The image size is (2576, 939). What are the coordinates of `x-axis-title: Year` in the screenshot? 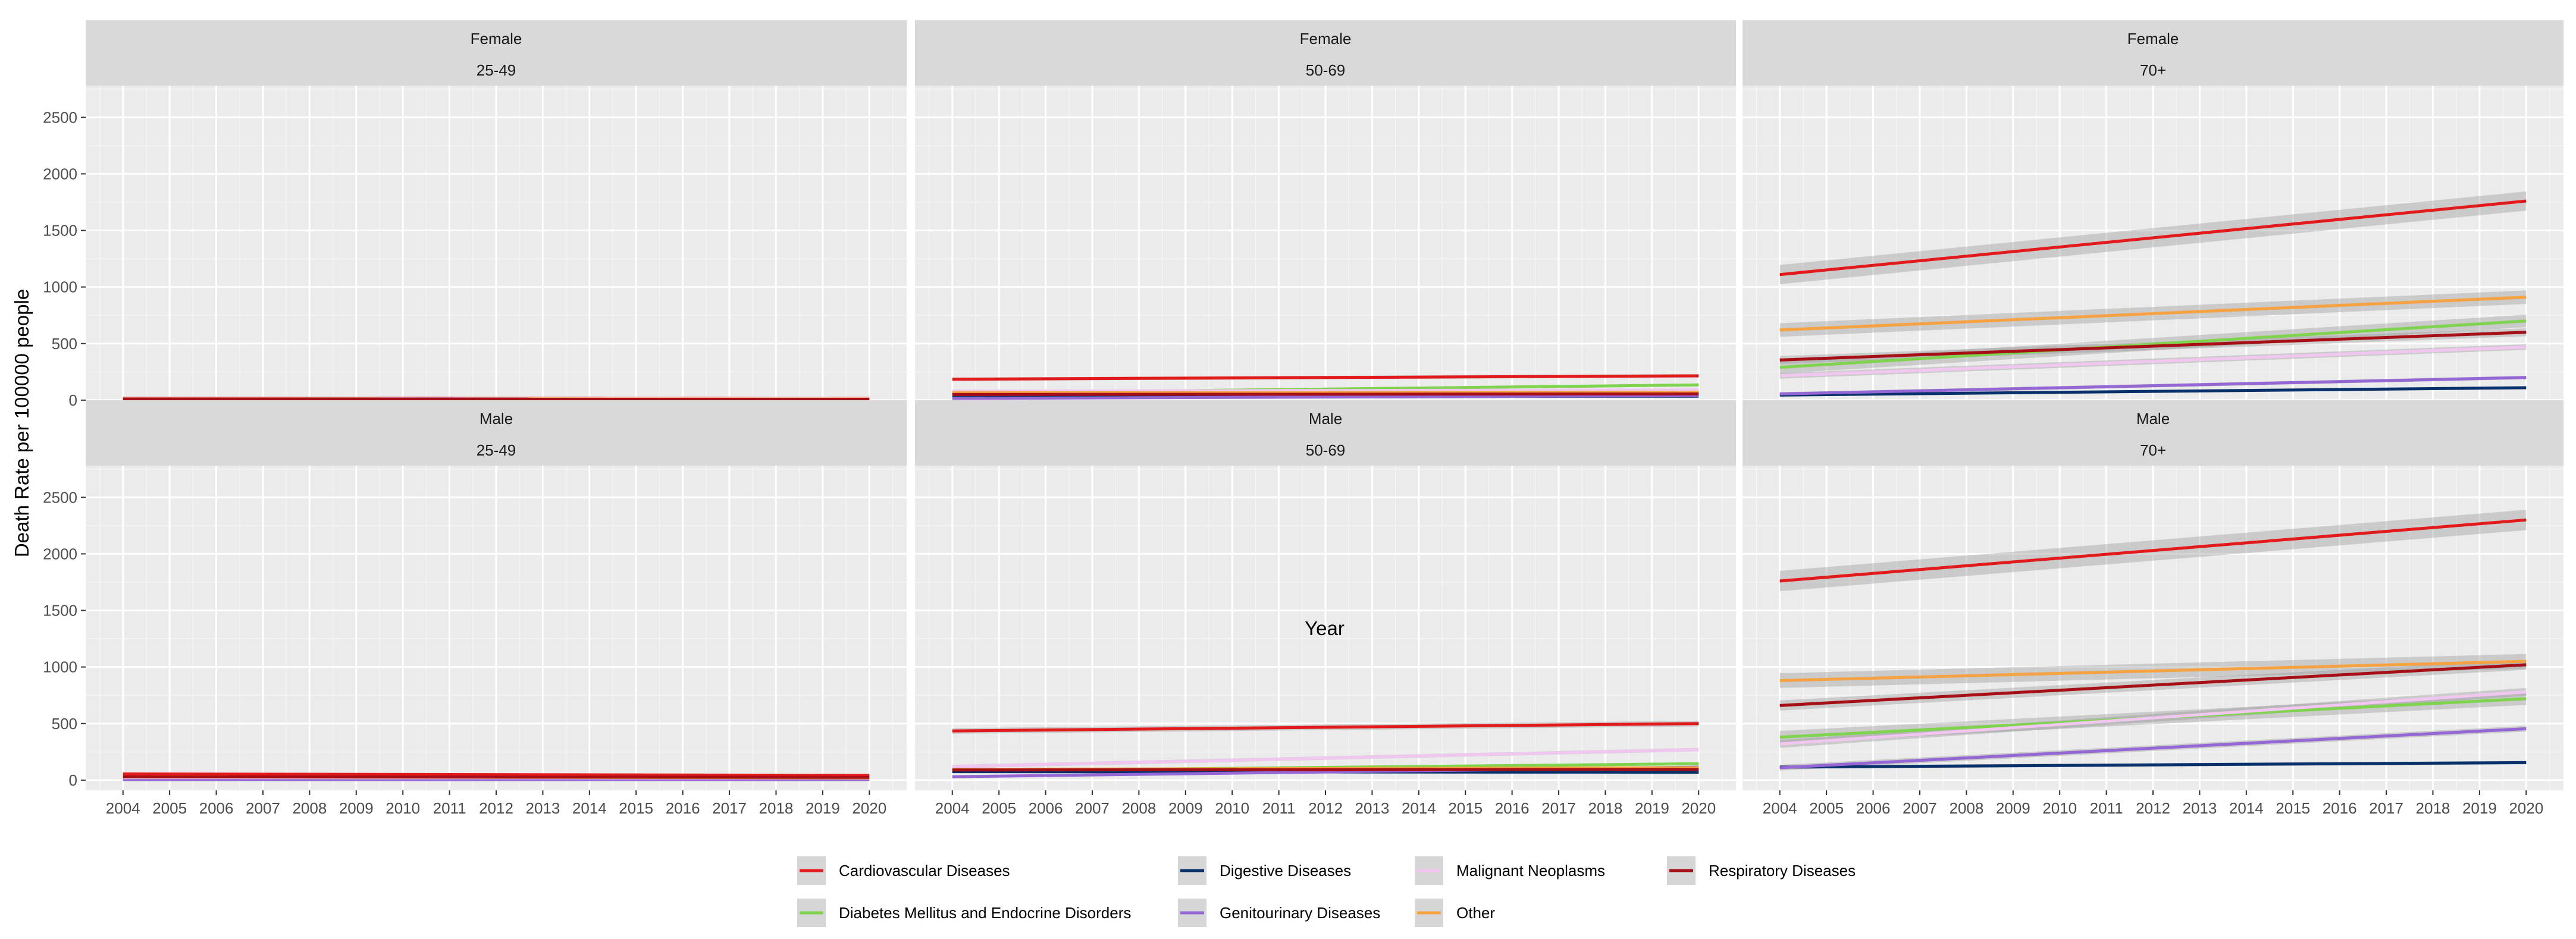 It's located at (1325, 628).